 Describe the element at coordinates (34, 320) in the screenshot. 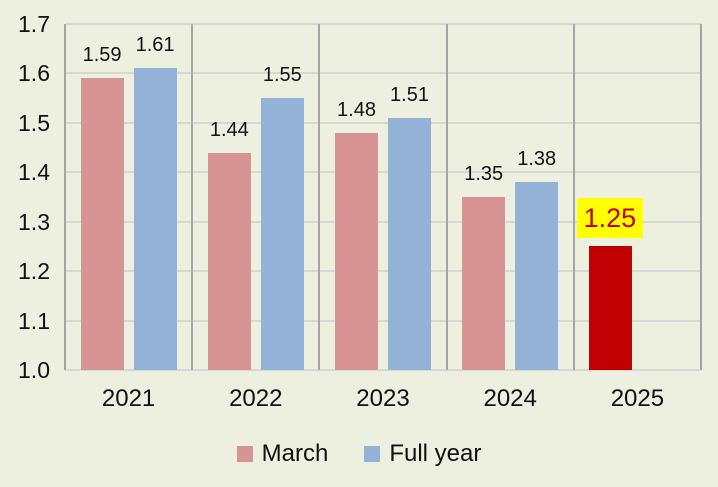

I see `y-axis-tick-1.1: 1.1` at that location.